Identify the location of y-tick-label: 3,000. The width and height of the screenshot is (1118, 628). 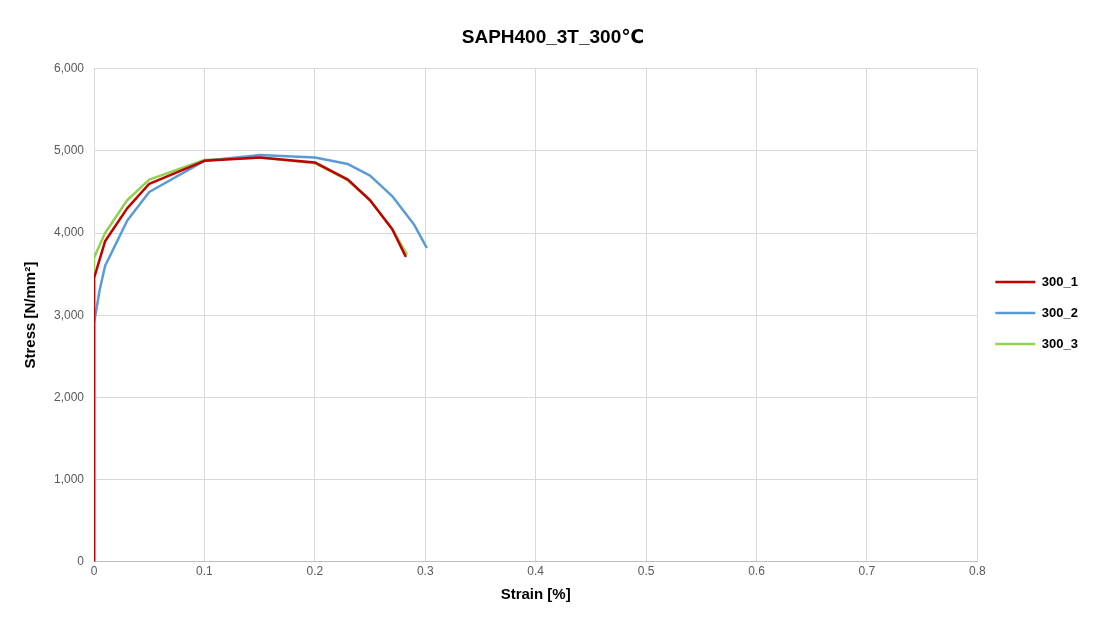
(69, 314).